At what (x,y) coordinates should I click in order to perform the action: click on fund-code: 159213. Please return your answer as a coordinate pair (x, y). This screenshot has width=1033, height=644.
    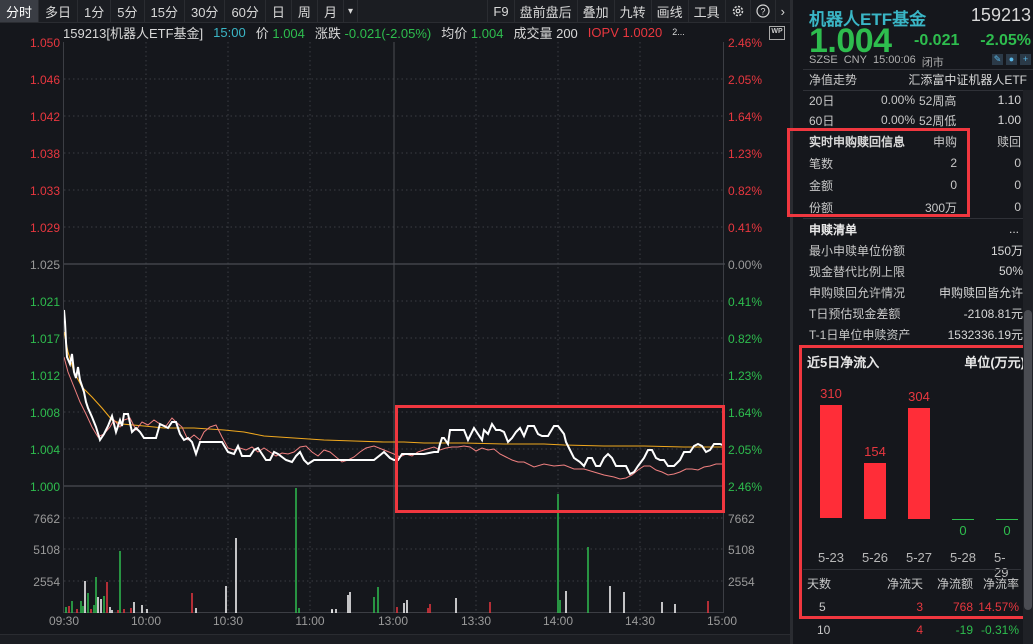
    Looking at the image, I should click on (1000, 15).